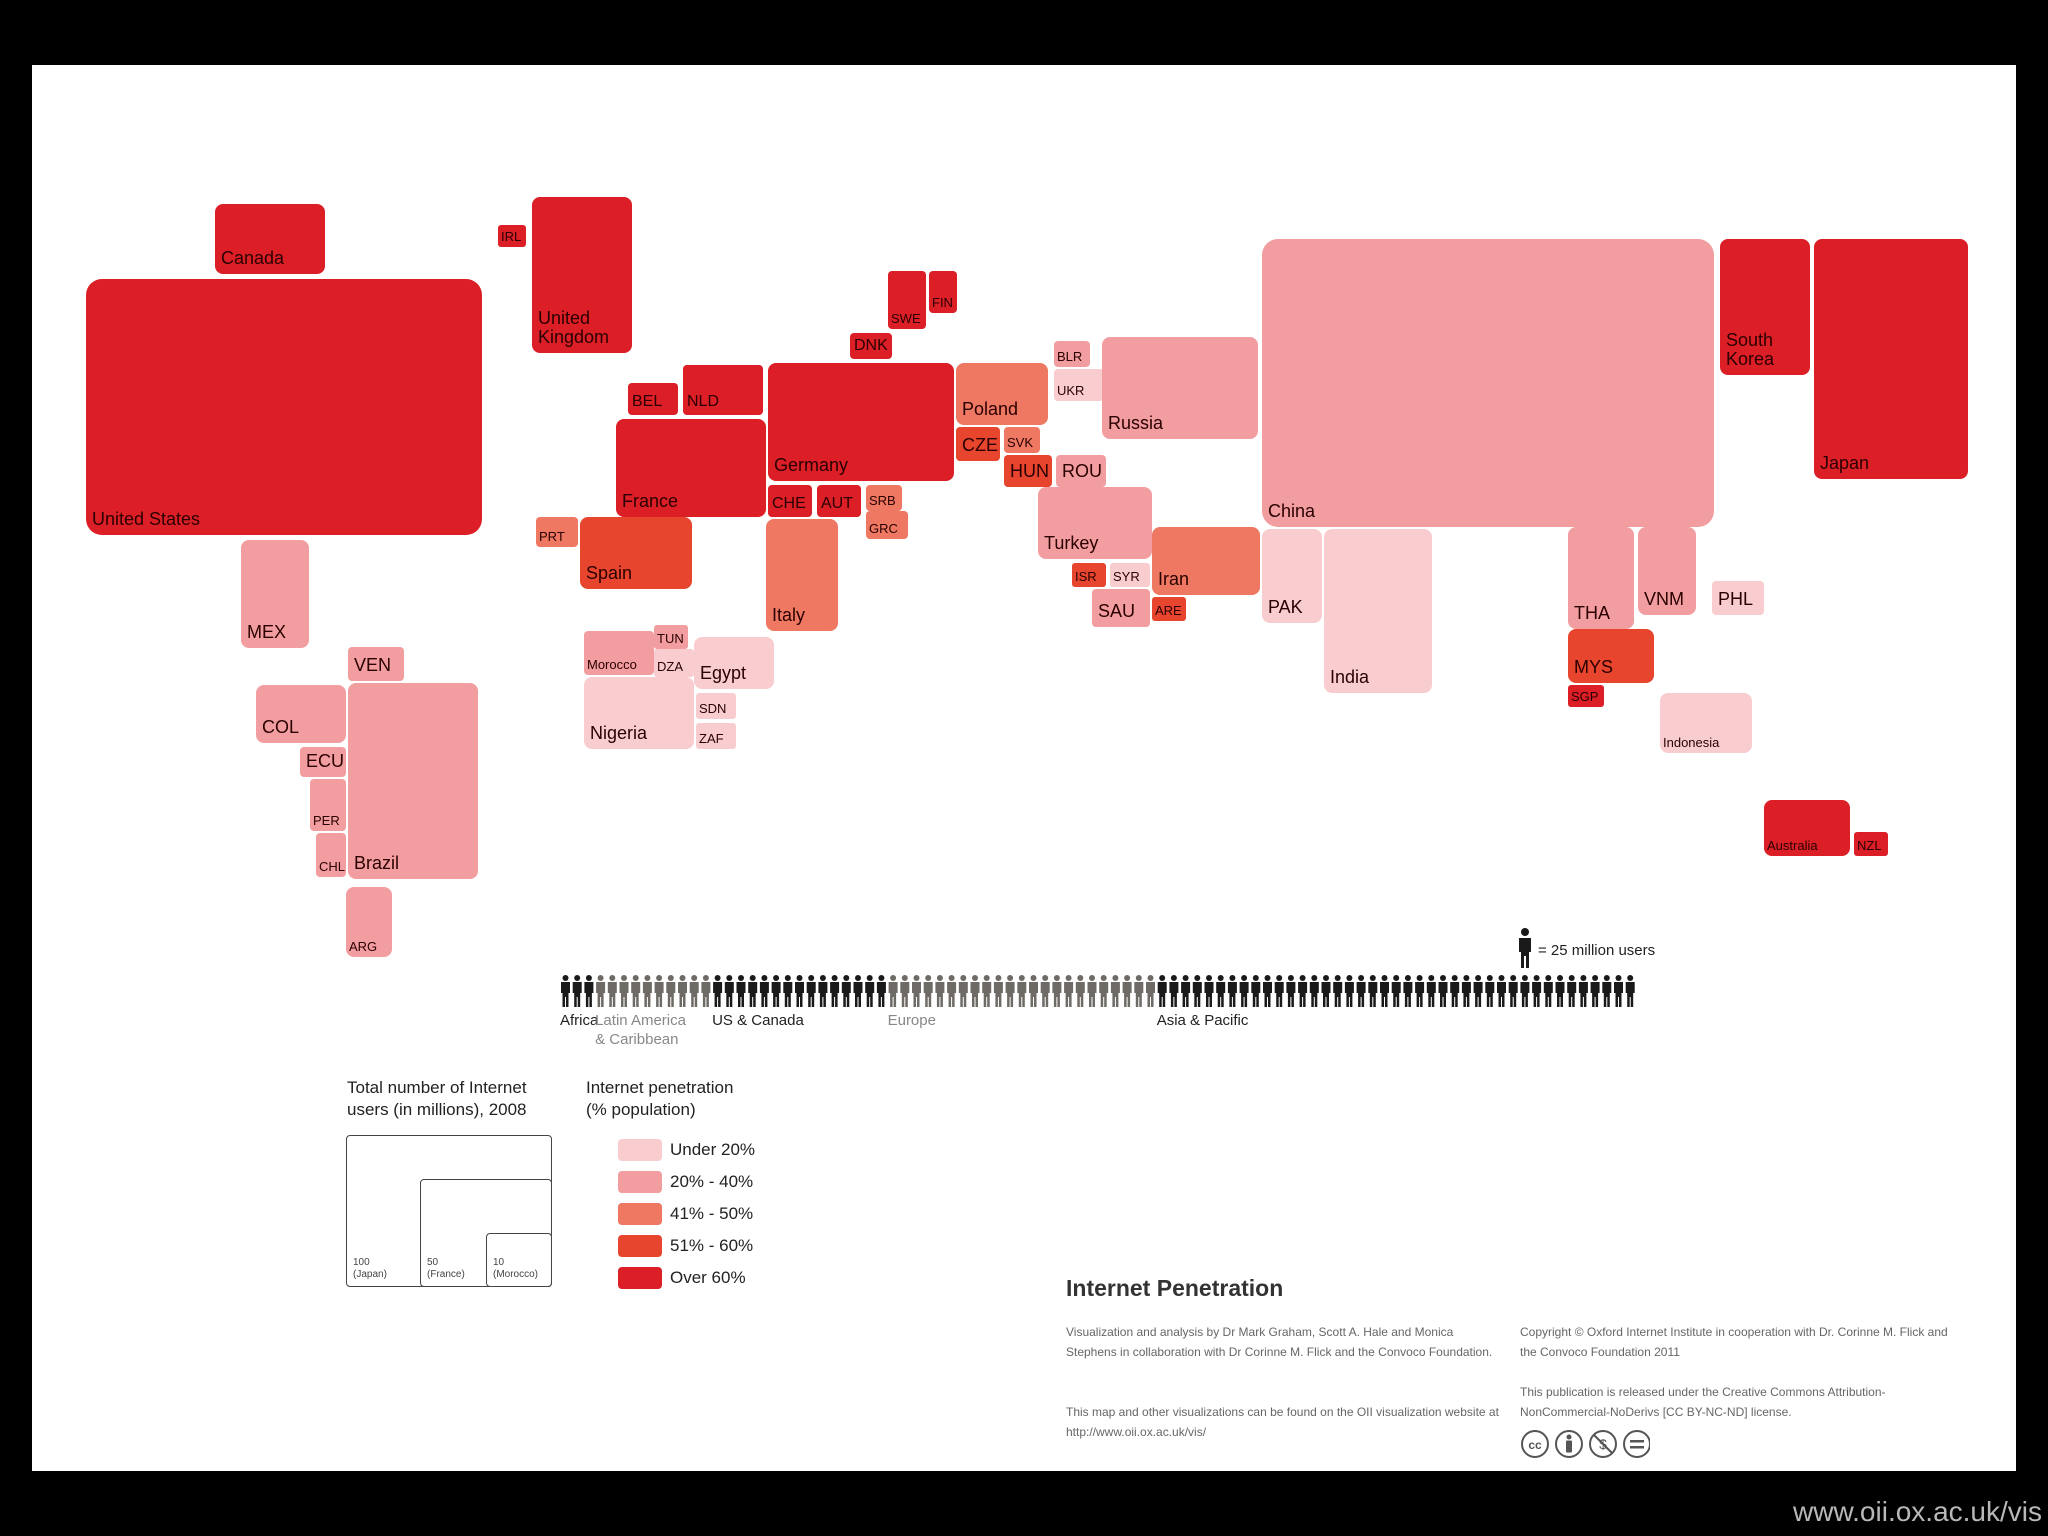 This screenshot has width=2048, height=1536. Describe the element at coordinates (639, 713) in the screenshot. I see `country-nigeria: Nigeria` at that location.